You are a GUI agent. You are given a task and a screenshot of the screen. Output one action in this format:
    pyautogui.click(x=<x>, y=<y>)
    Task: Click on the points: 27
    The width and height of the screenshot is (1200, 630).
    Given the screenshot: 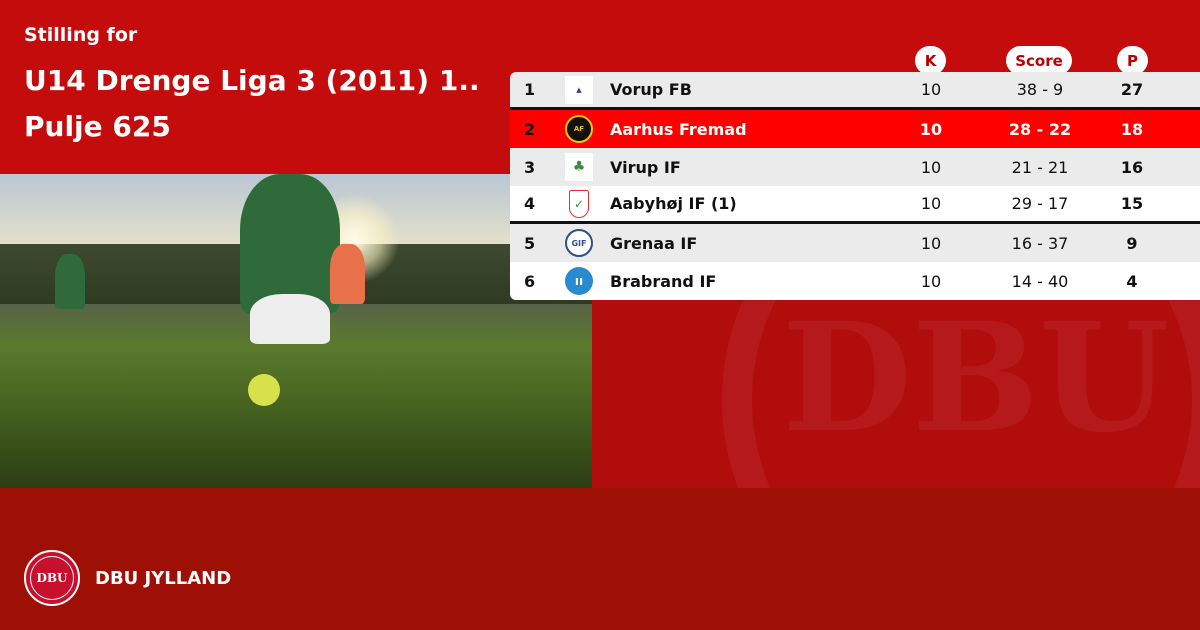 What is the action you would take?
    pyautogui.click(x=1132, y=89)
    